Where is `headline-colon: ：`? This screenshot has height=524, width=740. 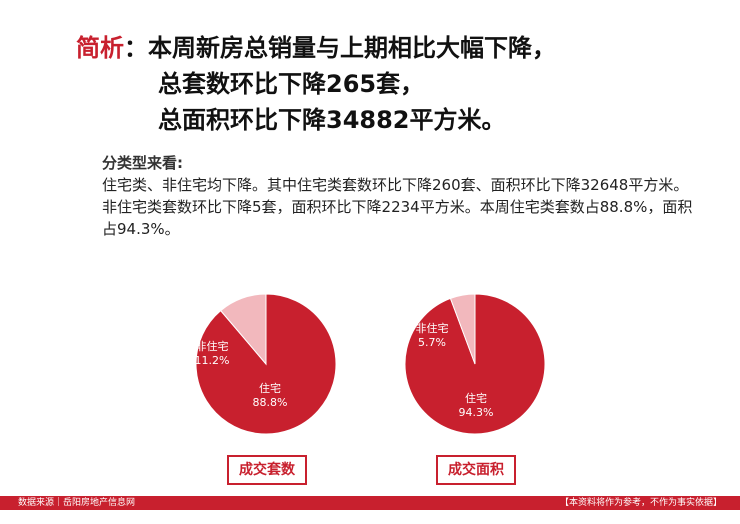 headline-colon: ： is located at coordinates (136, 48).